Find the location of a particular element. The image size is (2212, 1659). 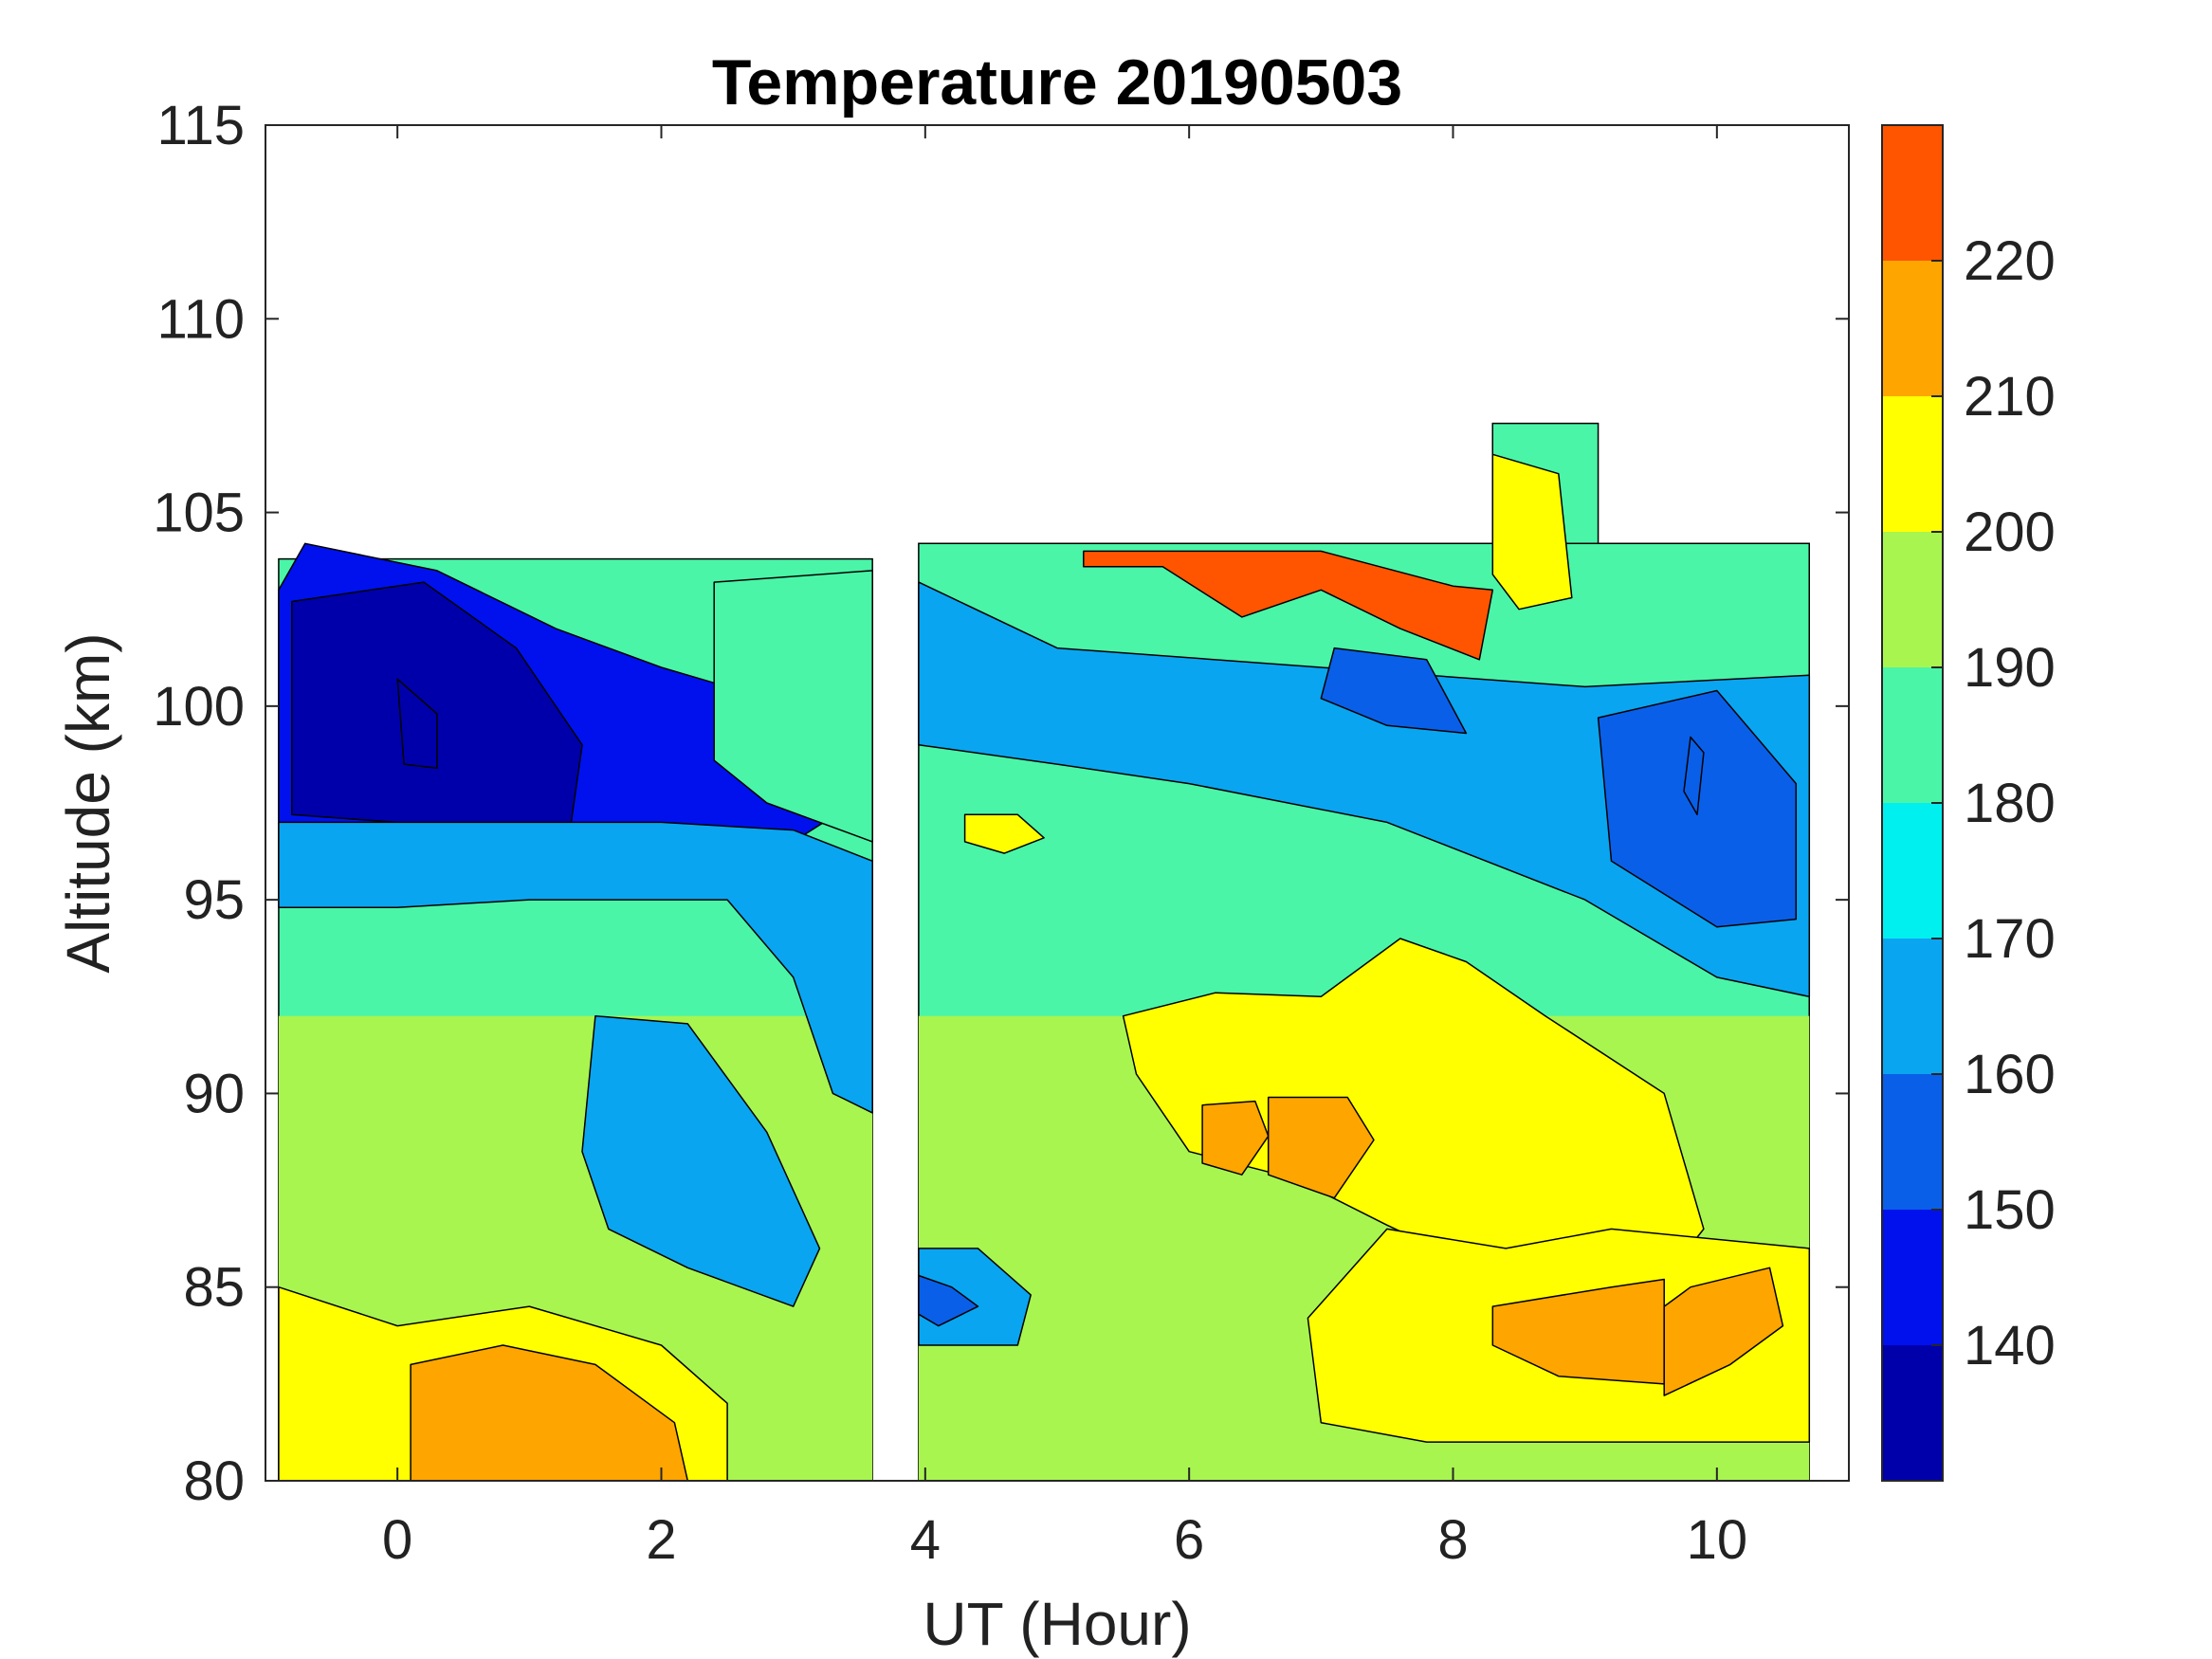

colorbar-tick-labels: 140 150 160 170 180 190 200 210 220 is located at coordinates (2010, 803).